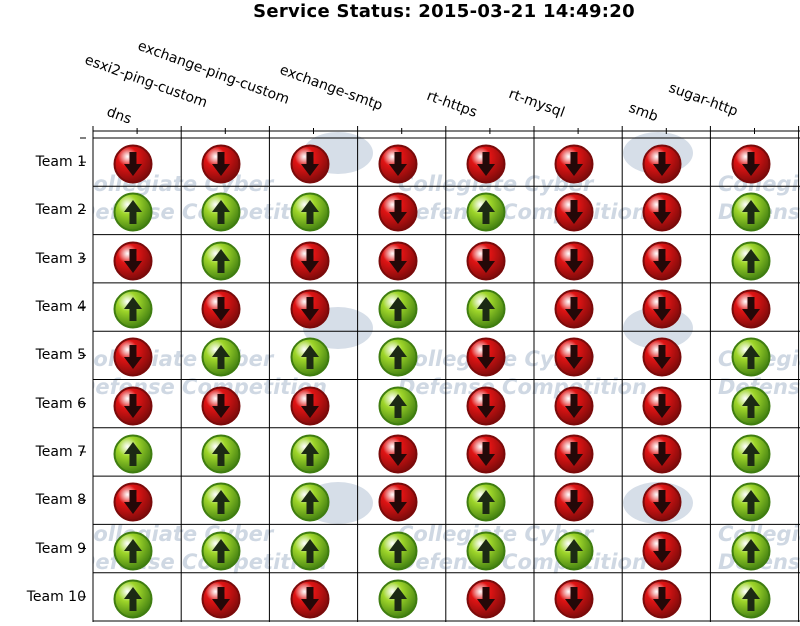  What do you see at coordinates (60, 548) in the screenshot?
I see `row-label-team-9: Team 9` at bounding box center [60, 548].